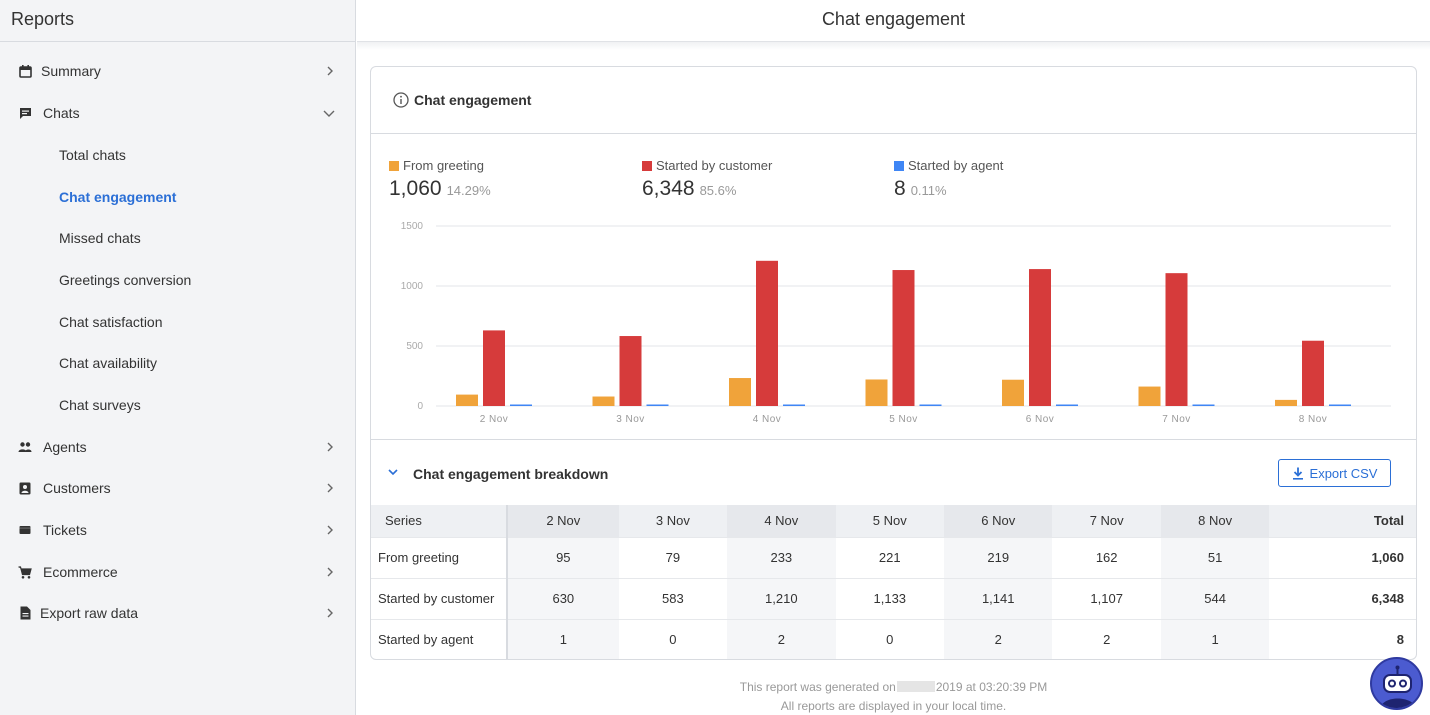  I want to click on y-tick-label: 500, so click(414, 346).